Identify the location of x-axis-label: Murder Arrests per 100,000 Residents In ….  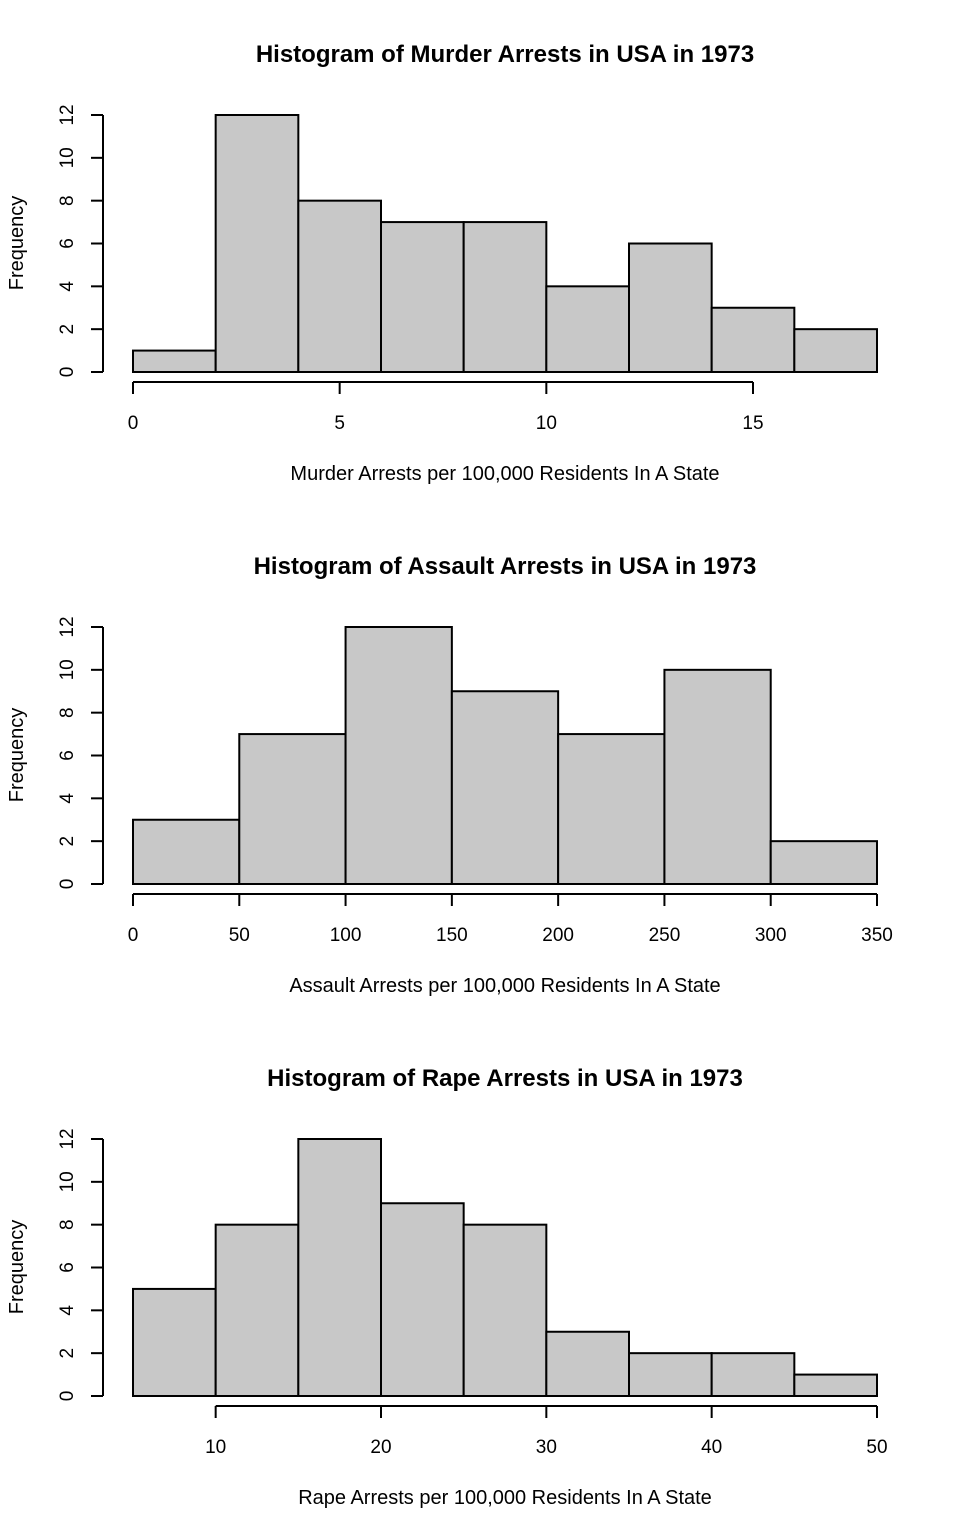
(504, 474).